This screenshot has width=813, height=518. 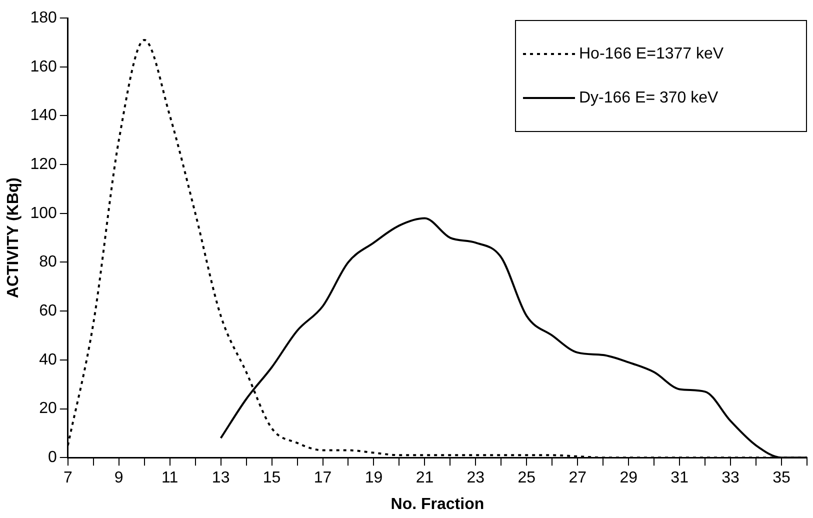 What do you see at coordinates (43, 213) in the screenshot?
I see `y-tick-label: 100` at bounding box center [43, 213].